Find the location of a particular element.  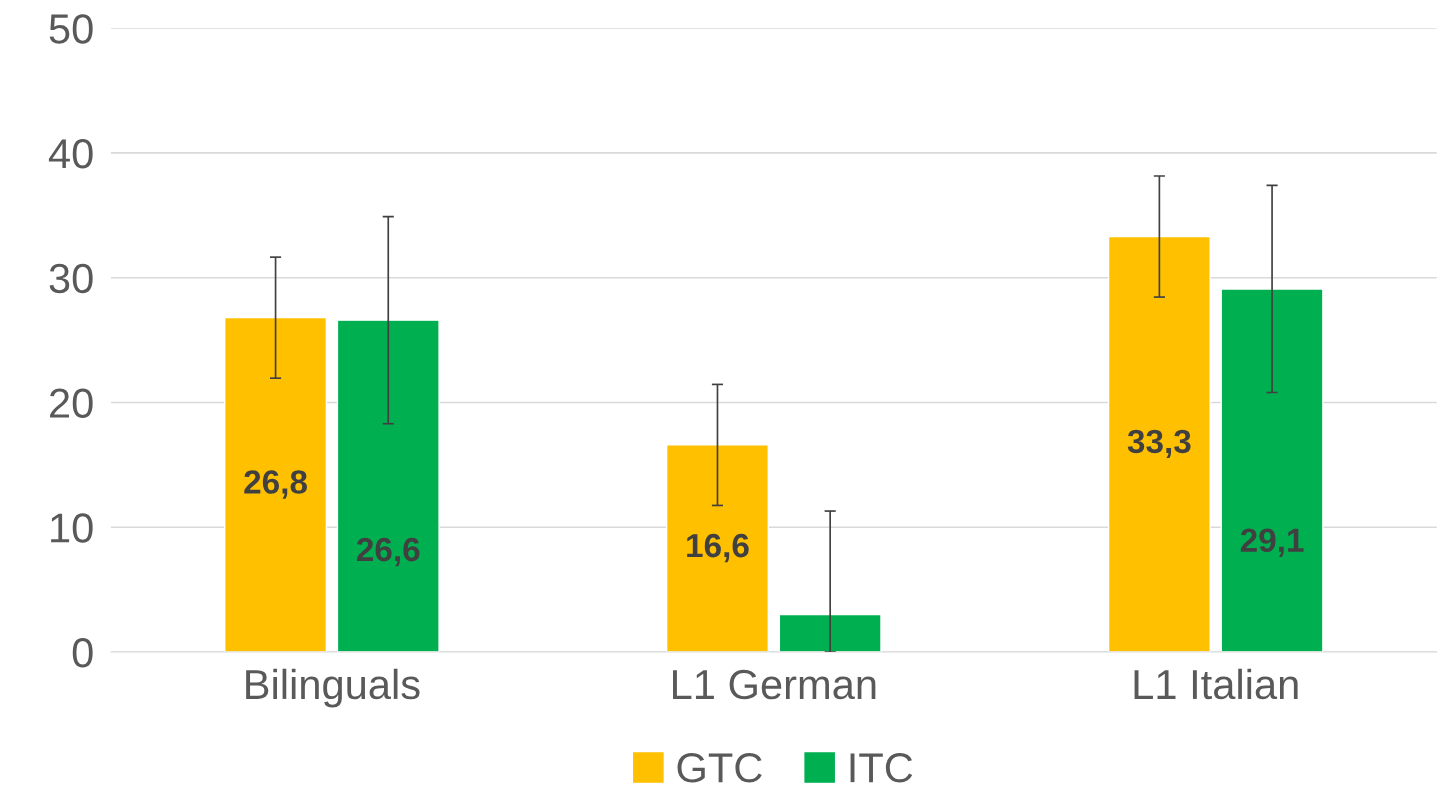

data-label: 29,1 is located at coordinates (1272, 542).